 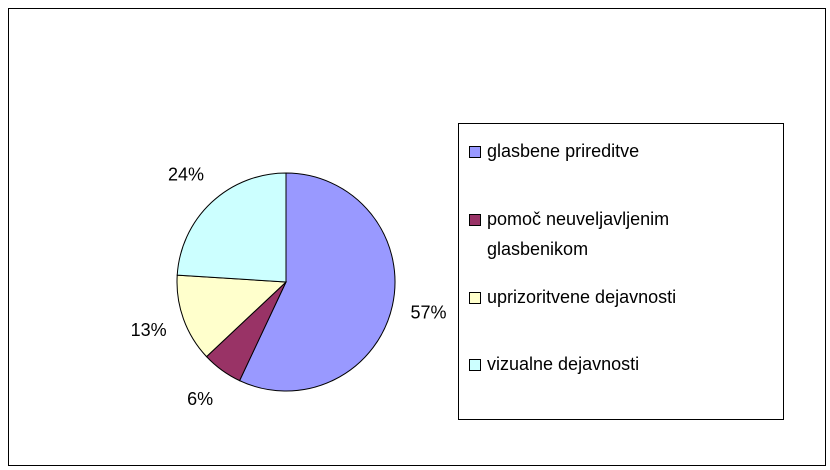 What do you see at coordinates (428, 313) in the screenshot?
I see `data-label: 57%` at bounding box center [428, 313].